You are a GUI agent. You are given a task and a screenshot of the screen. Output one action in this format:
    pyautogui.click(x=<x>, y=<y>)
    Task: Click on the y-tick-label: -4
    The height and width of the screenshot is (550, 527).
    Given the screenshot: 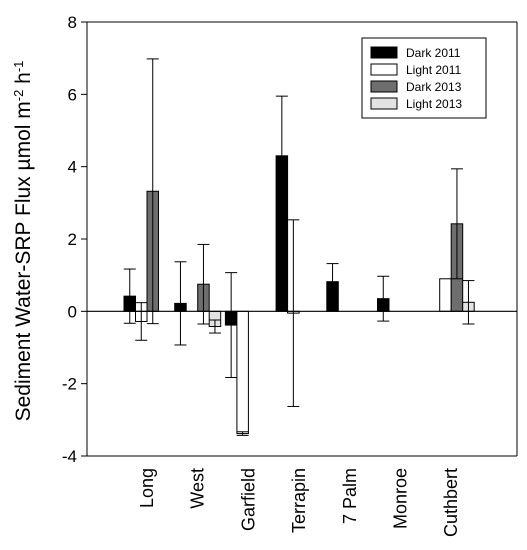 What is the action you would take?
    pyautogui.click(x=69, y=456)
    